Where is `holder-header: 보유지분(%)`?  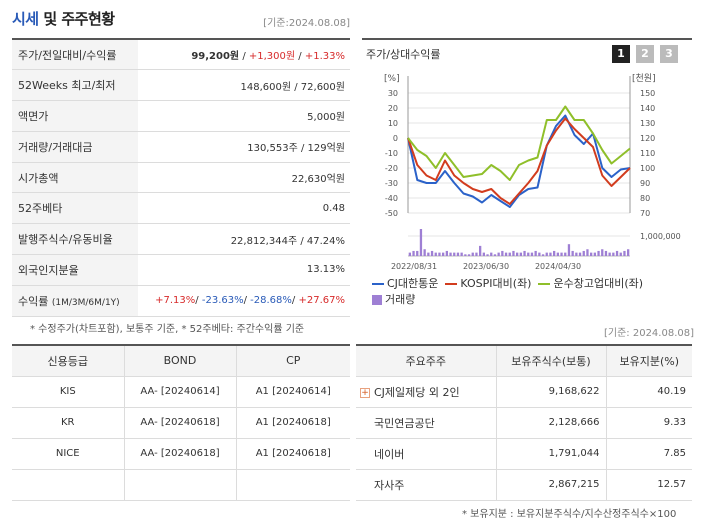 holder-header: 보유지분(%) is located at coordinates (648, 361).